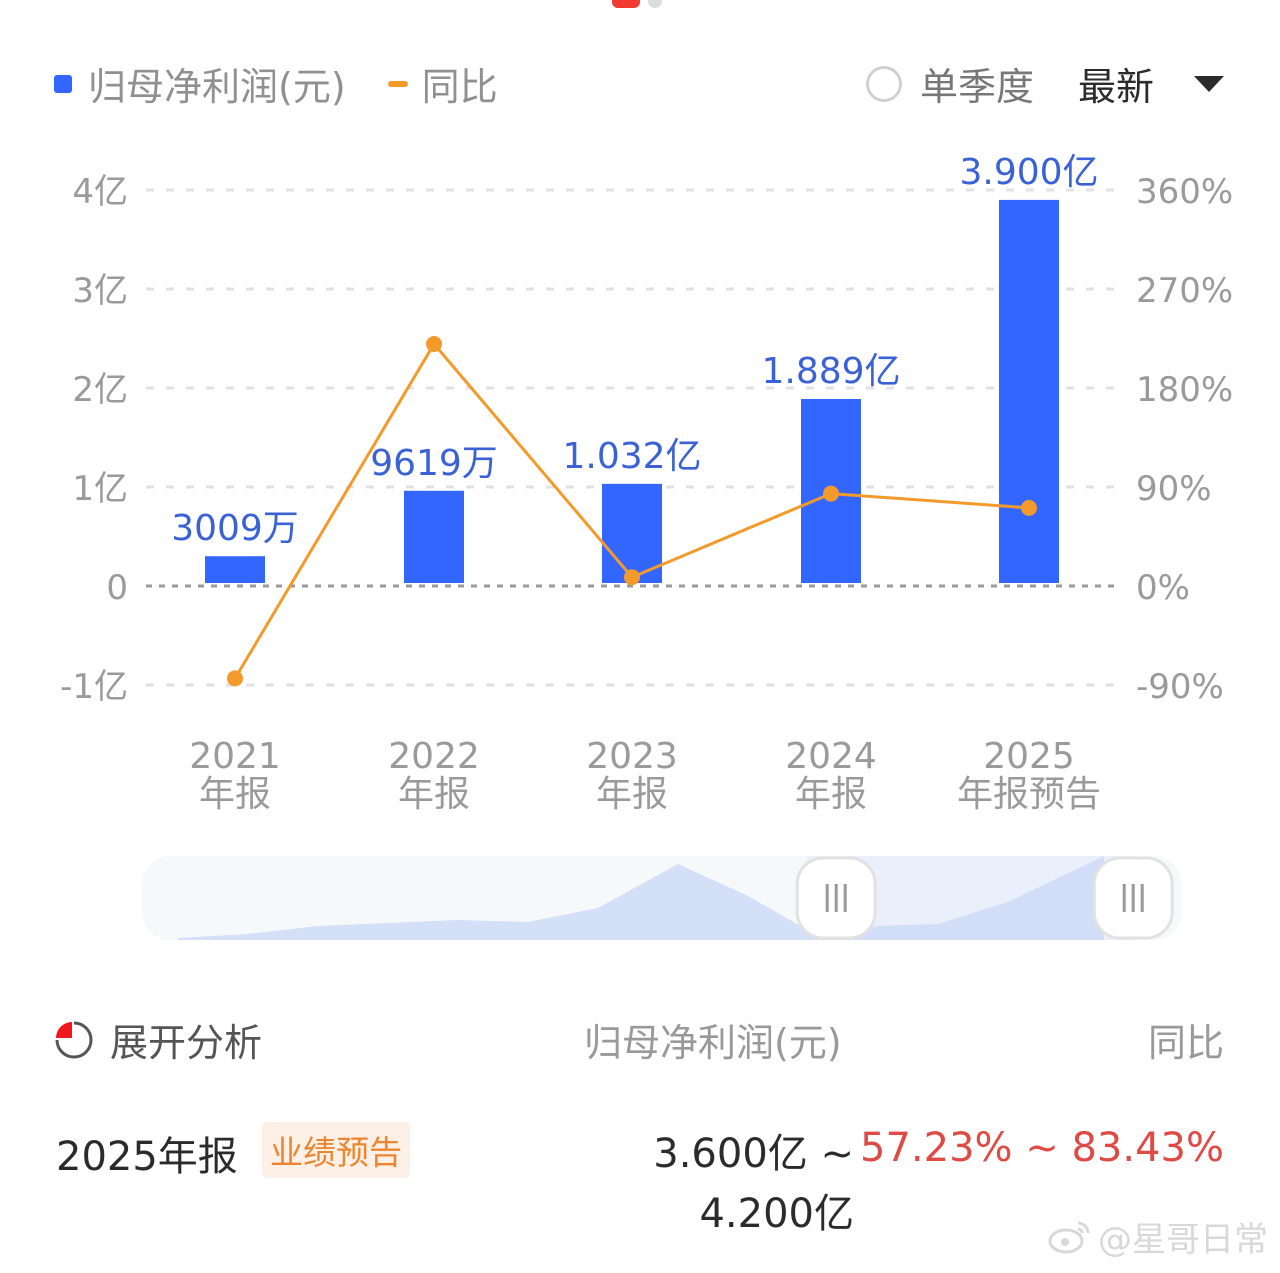  I want to click on right-axis-tick: -90%, so click(1180, 687).